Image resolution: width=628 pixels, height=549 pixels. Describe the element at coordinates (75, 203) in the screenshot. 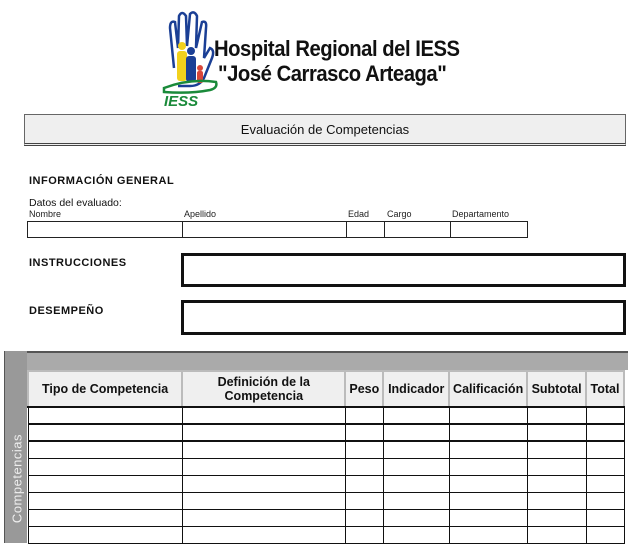

I see `evaluee-data-label: Datos del evaluado:` at that location.